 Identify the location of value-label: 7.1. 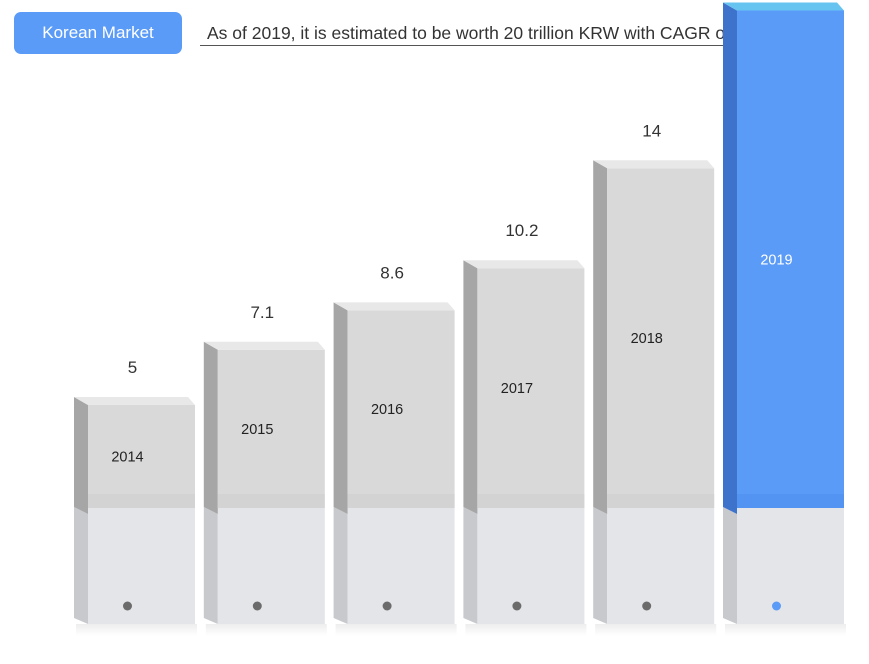
(262, 312).